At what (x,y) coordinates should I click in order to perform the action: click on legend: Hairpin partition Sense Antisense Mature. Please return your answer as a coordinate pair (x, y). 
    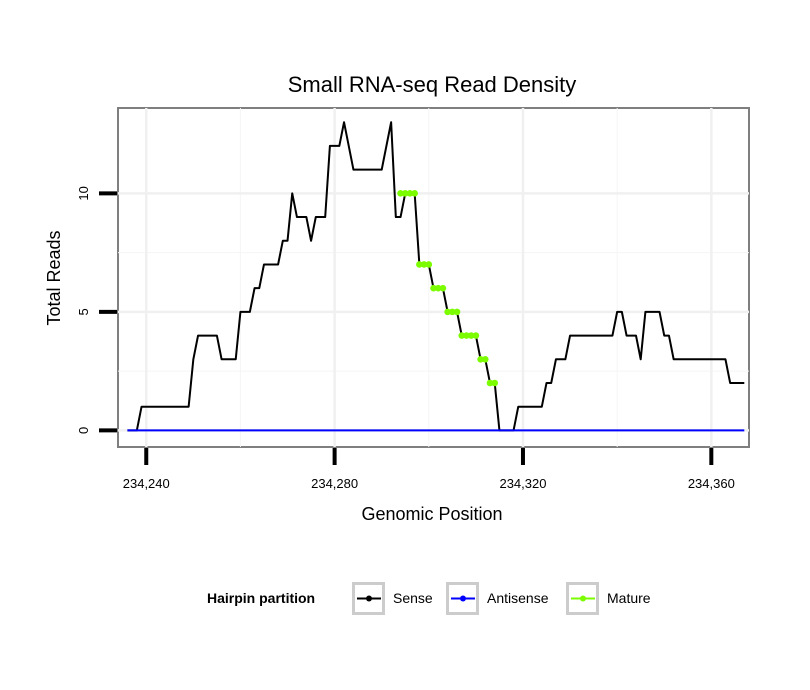
    Looking at the image, I should click on (429, 598).